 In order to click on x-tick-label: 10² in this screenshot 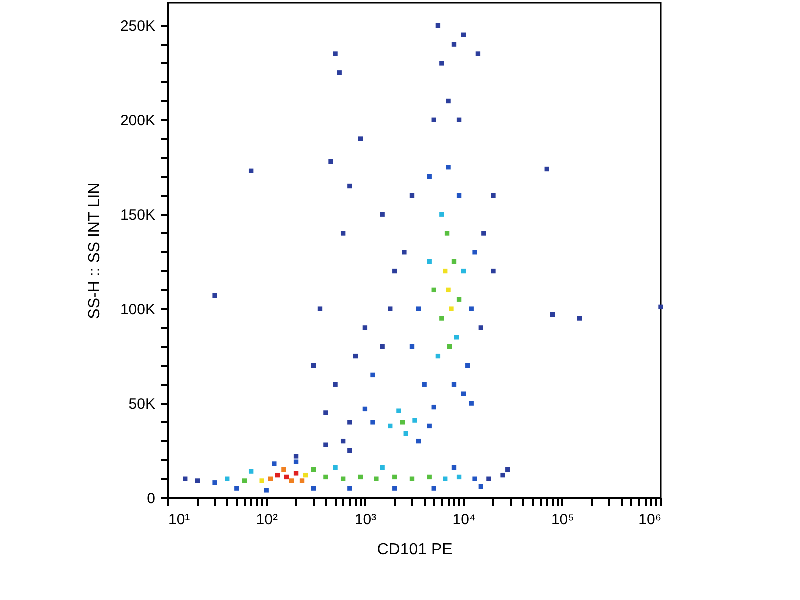, I will do `click(267, 520)`.